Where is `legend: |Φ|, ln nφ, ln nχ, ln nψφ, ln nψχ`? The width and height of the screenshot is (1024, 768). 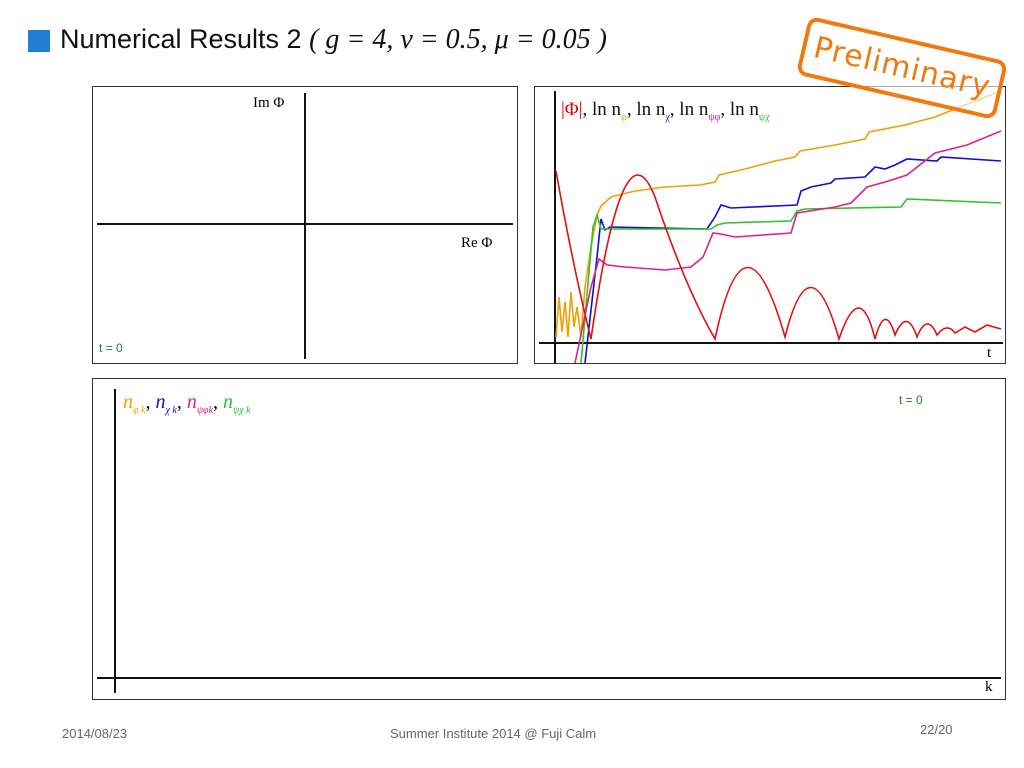 legend: |Φ|, ln nφ, ln nχ, ln nψφ, ln nψχ is located at coordinates (665, 111).